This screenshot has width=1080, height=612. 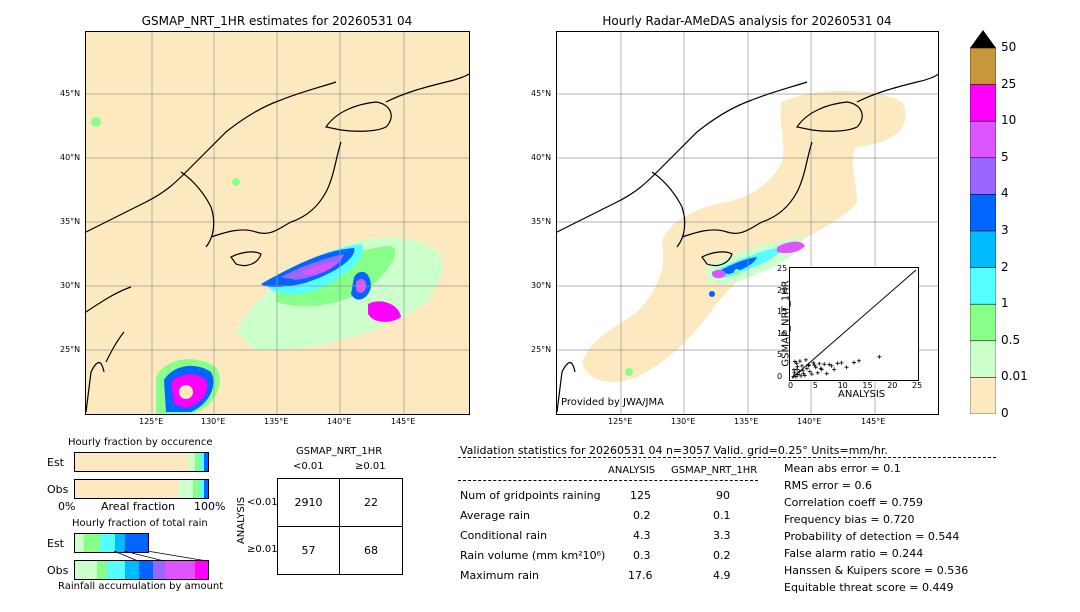 What do you see at coordinates (371, 550) in the screenshot?
I see `contingency-c22: 68` at bounding box center [371, 550].